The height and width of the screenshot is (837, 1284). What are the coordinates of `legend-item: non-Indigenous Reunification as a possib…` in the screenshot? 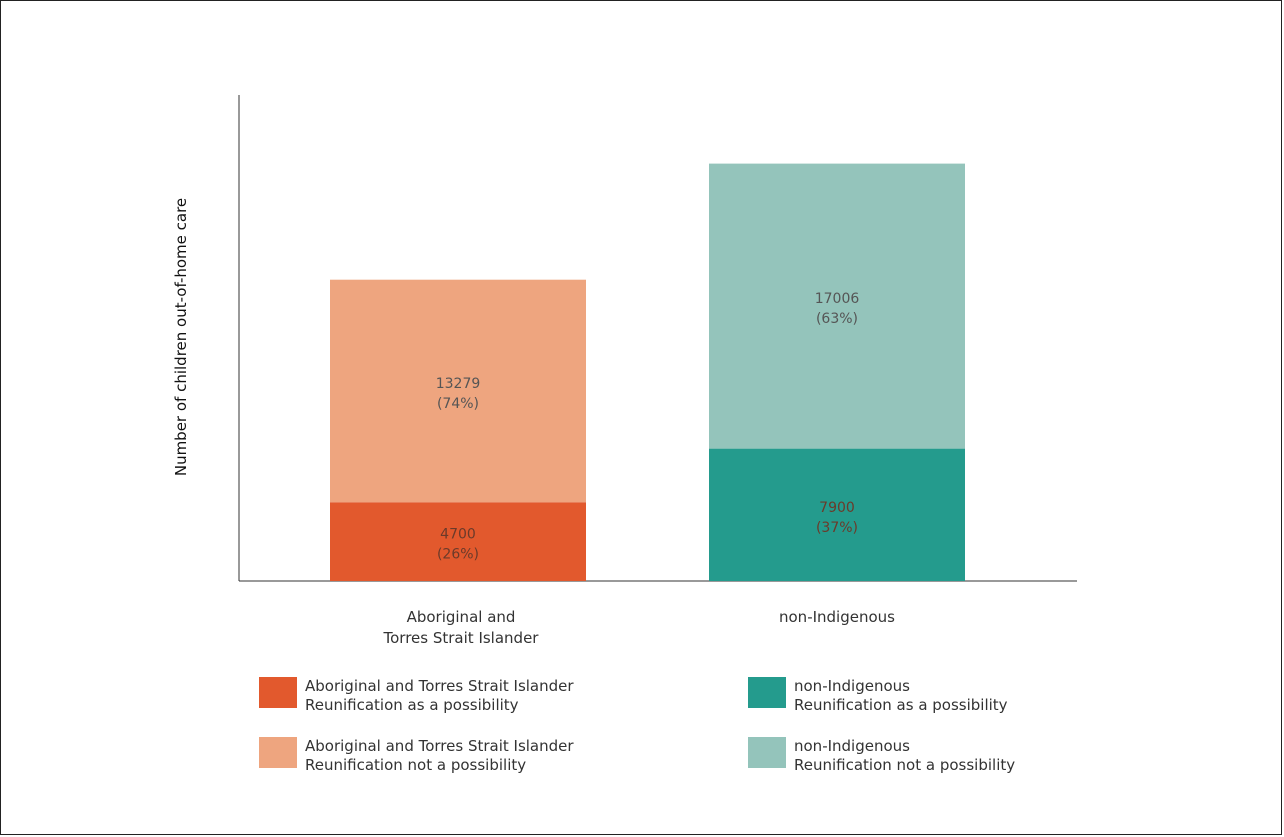 It's located at (878, 696).